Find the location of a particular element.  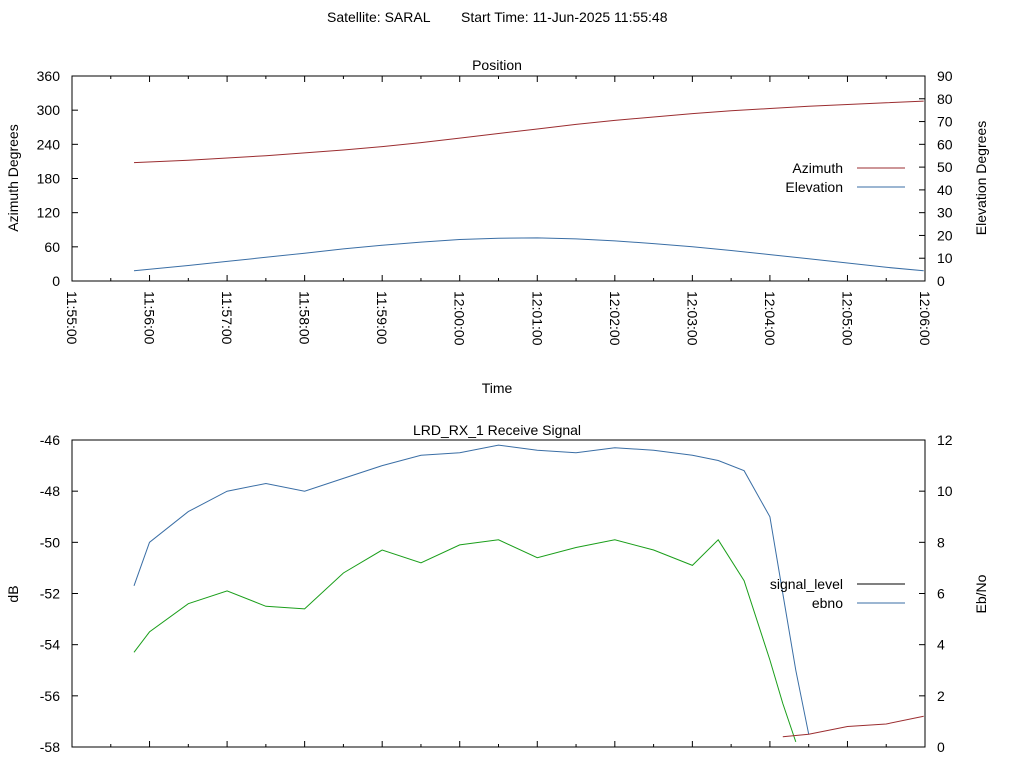

x-tick-label: 12:00:00 is located at coordinates (460, 318).